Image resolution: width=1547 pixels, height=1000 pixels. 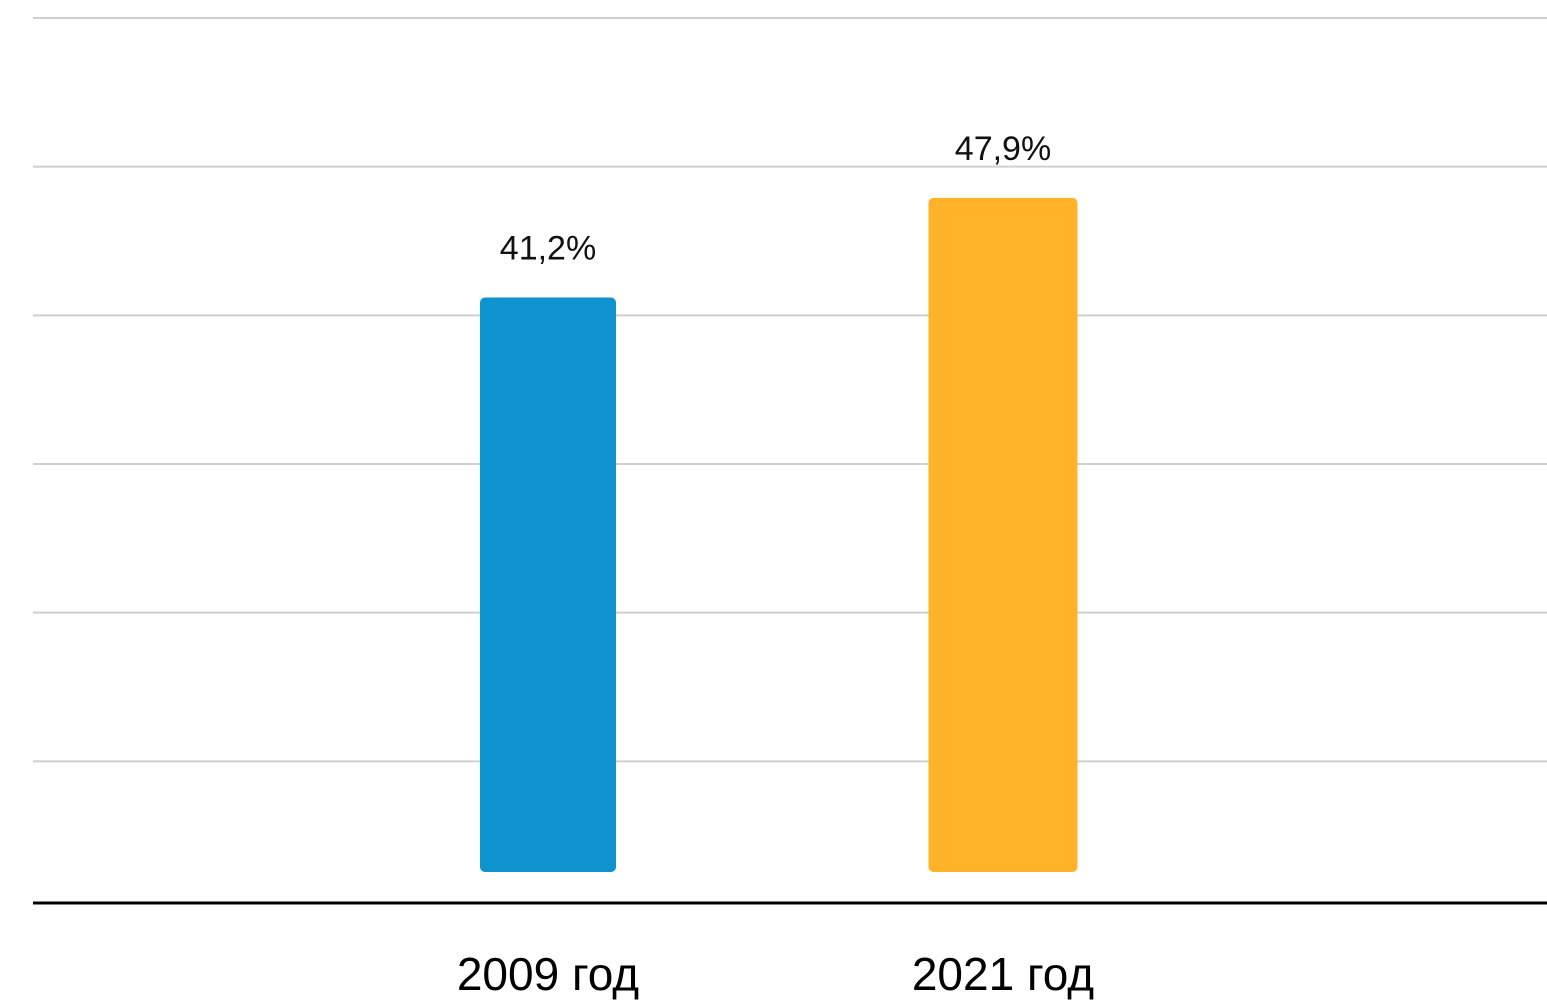 What do you see at coordinates (1003, 149) in the screenshot?
I see `value-label: 47,9%` at bounding box center [1003, 149].